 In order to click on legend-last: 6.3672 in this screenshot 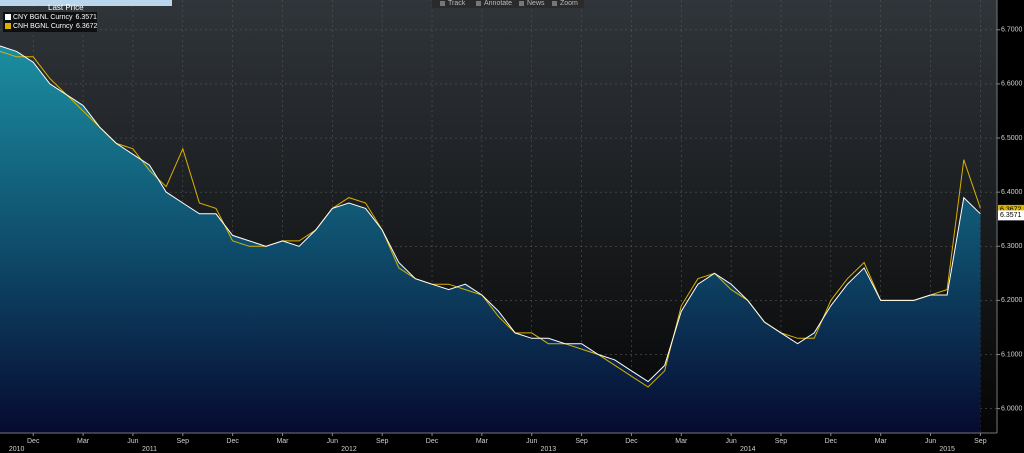, I will do `click(87, 26)`.